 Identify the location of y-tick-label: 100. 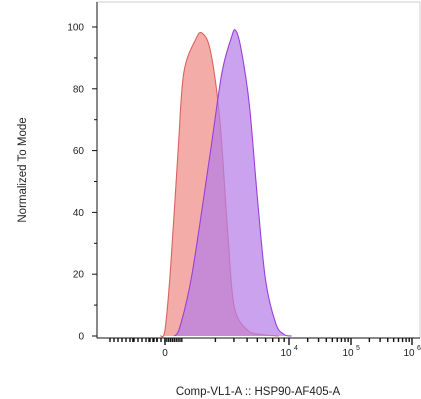
(75, 28).